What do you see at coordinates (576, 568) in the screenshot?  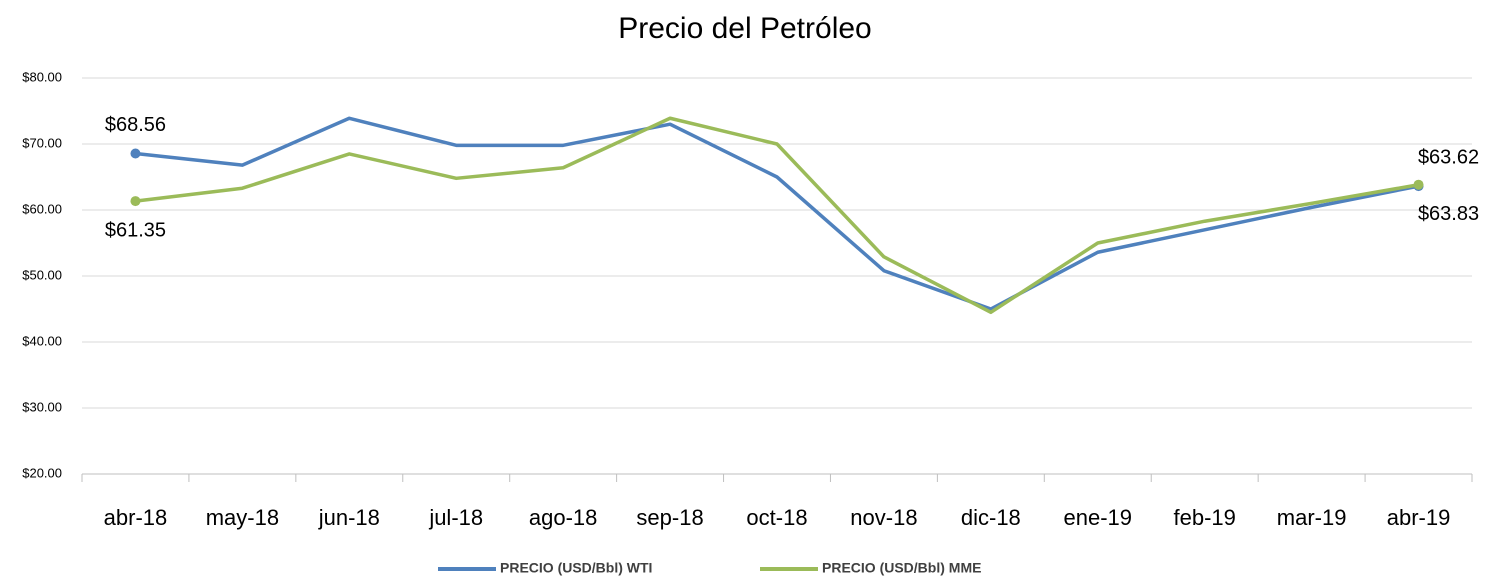 I see `legend-label: PRECIO (USD/Bbl) WTI` at bounding box center [576, 568].